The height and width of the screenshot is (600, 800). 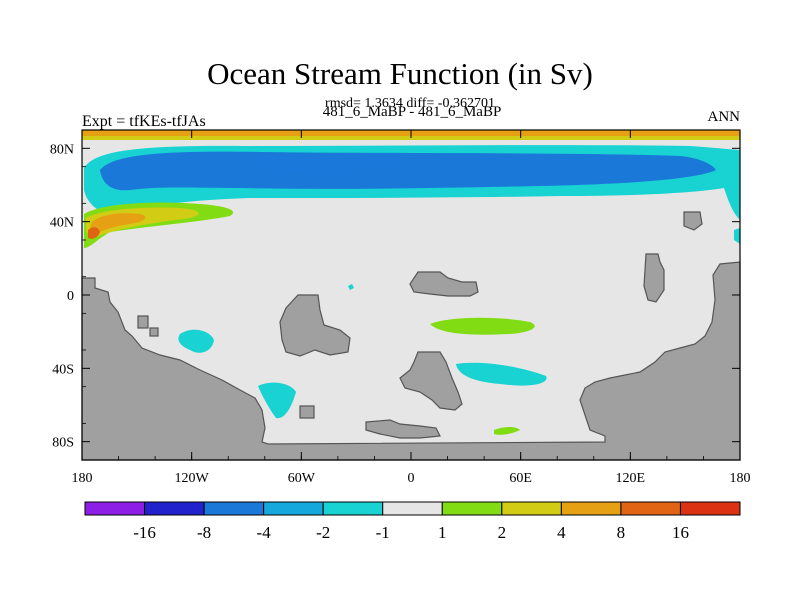 I want to click on contour-equator-green, so click(x=482, y=326).